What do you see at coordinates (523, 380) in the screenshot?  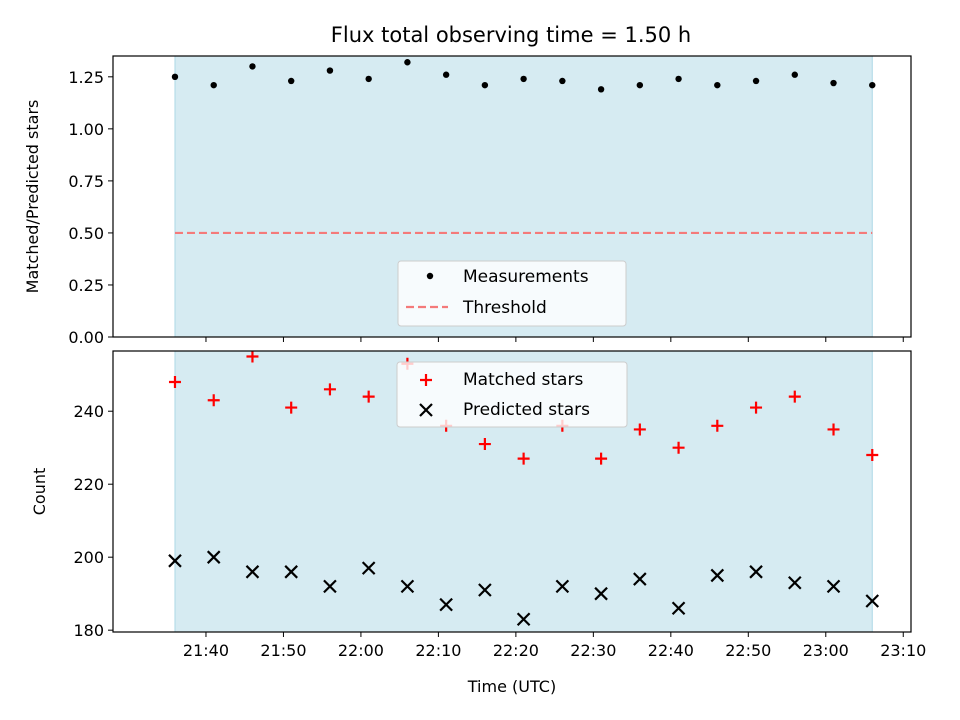 I see `legend-matched-label: Matched stars` at bounding box center [523, 380].